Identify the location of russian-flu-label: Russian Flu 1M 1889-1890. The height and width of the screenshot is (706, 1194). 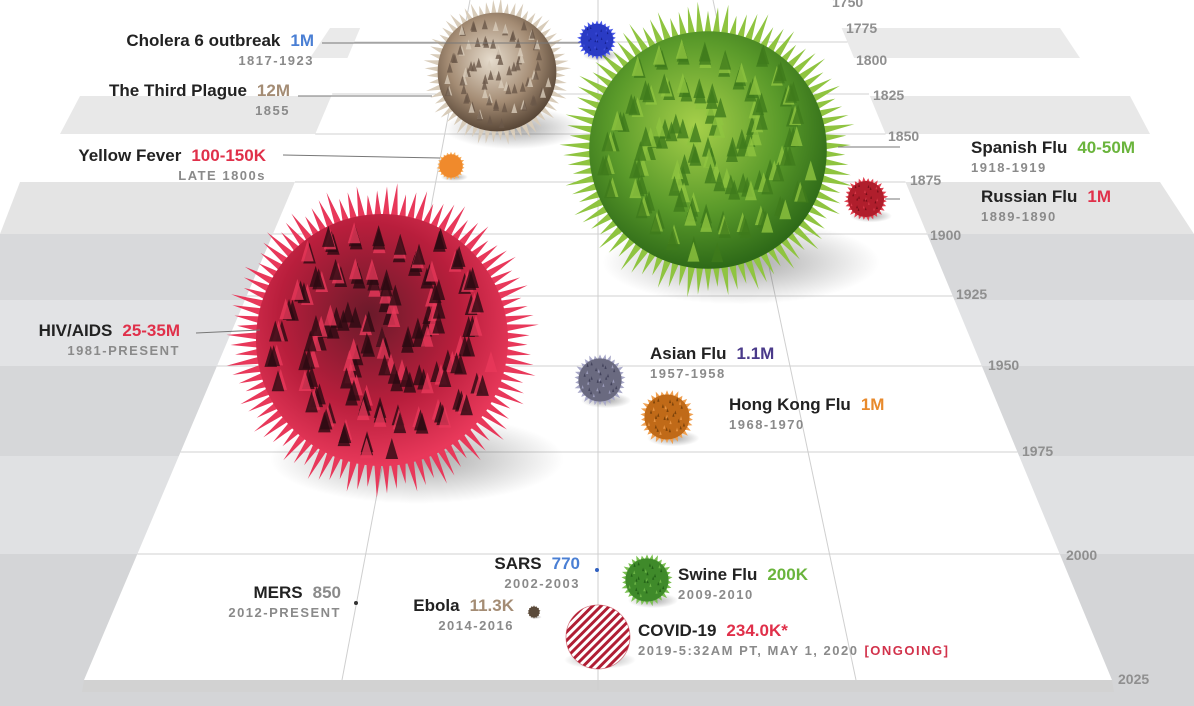
(1046, 205).